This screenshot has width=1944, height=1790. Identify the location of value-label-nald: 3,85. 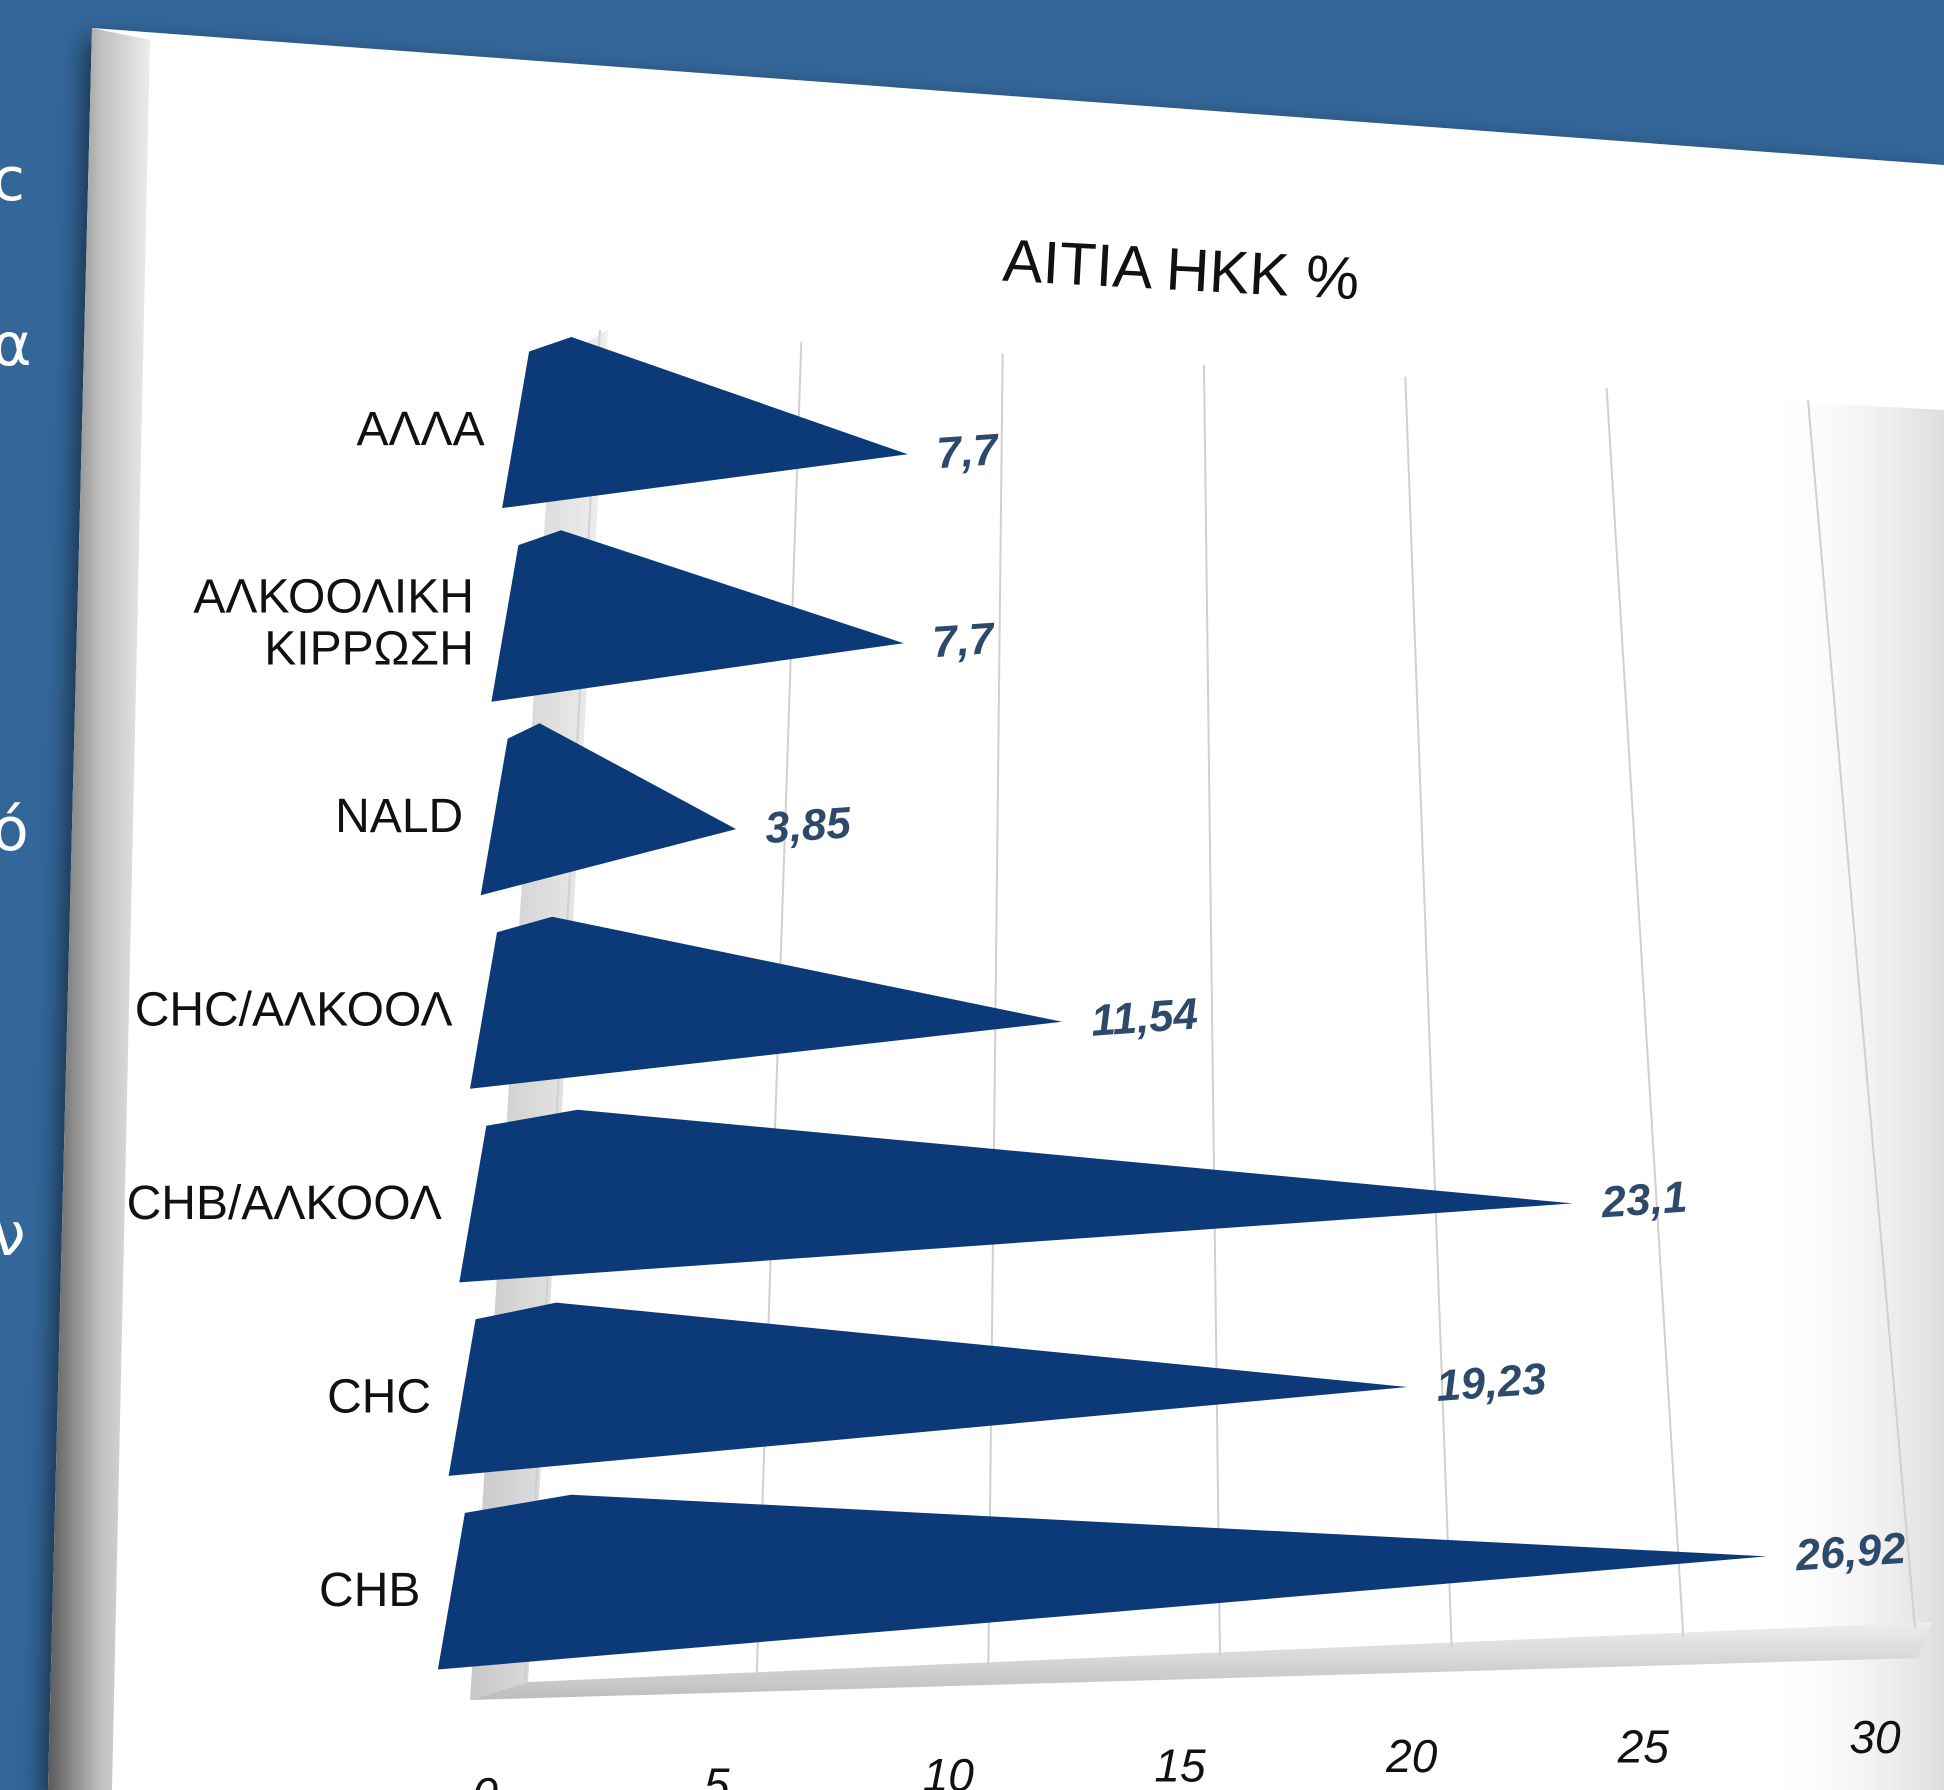
(807, 825).